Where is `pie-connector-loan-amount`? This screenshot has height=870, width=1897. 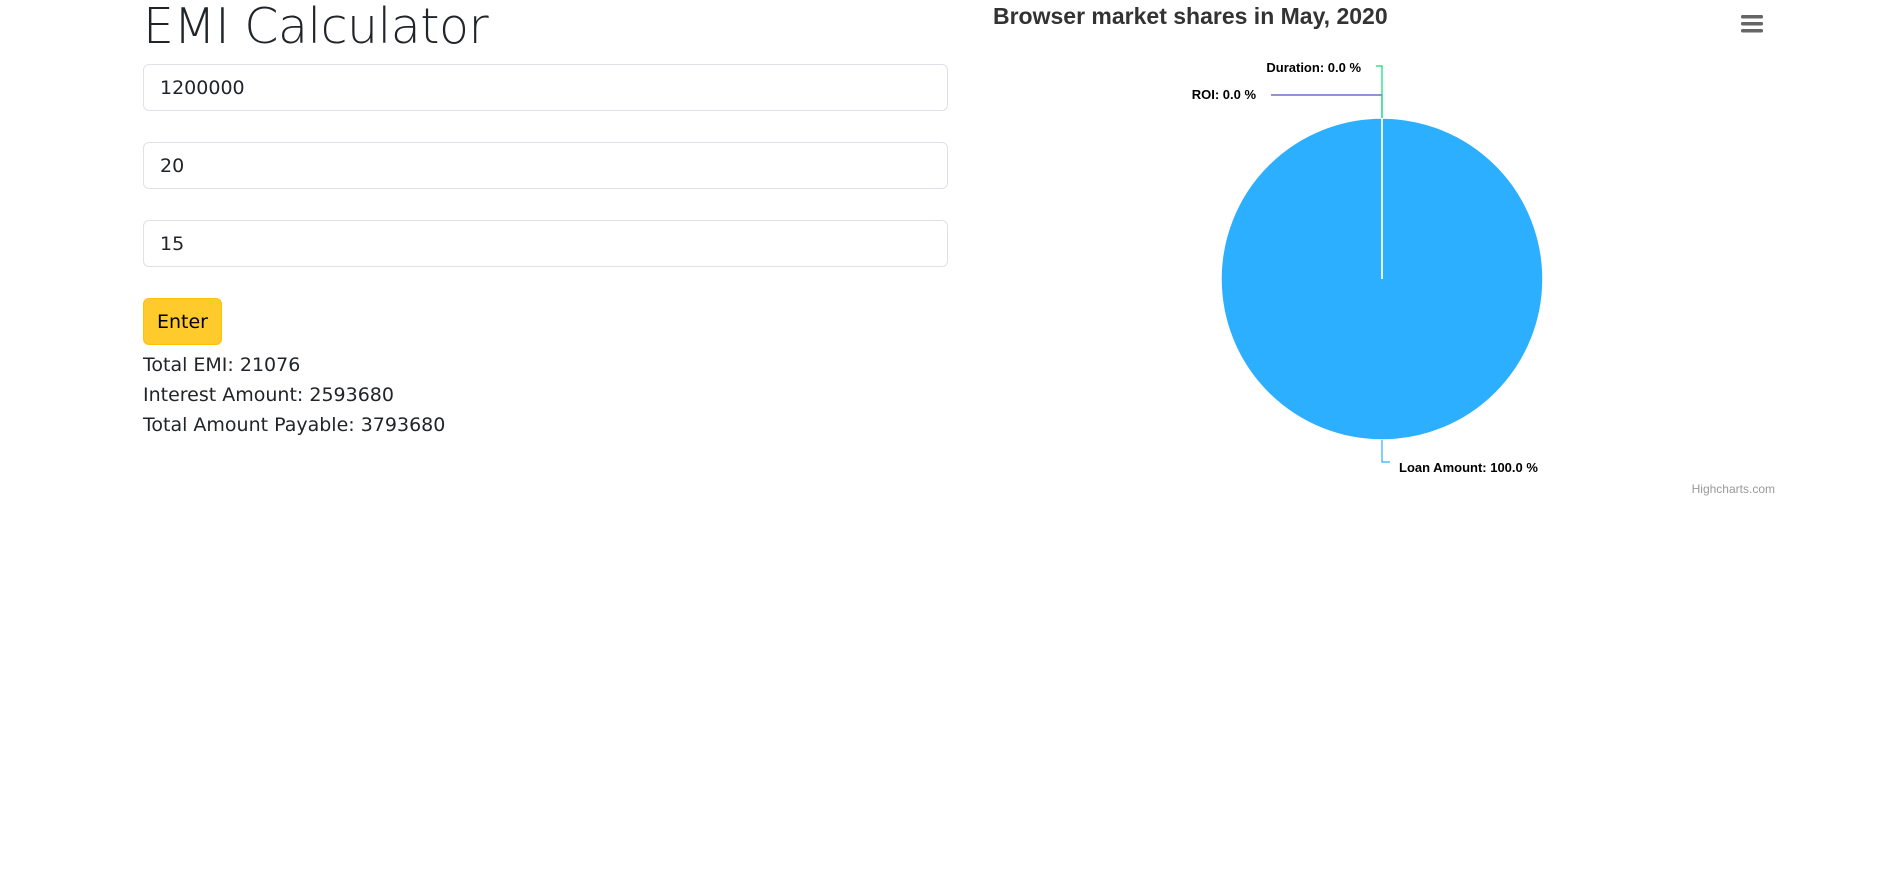 pie-connector-loan-amount is located at coordinates (1385, 451).